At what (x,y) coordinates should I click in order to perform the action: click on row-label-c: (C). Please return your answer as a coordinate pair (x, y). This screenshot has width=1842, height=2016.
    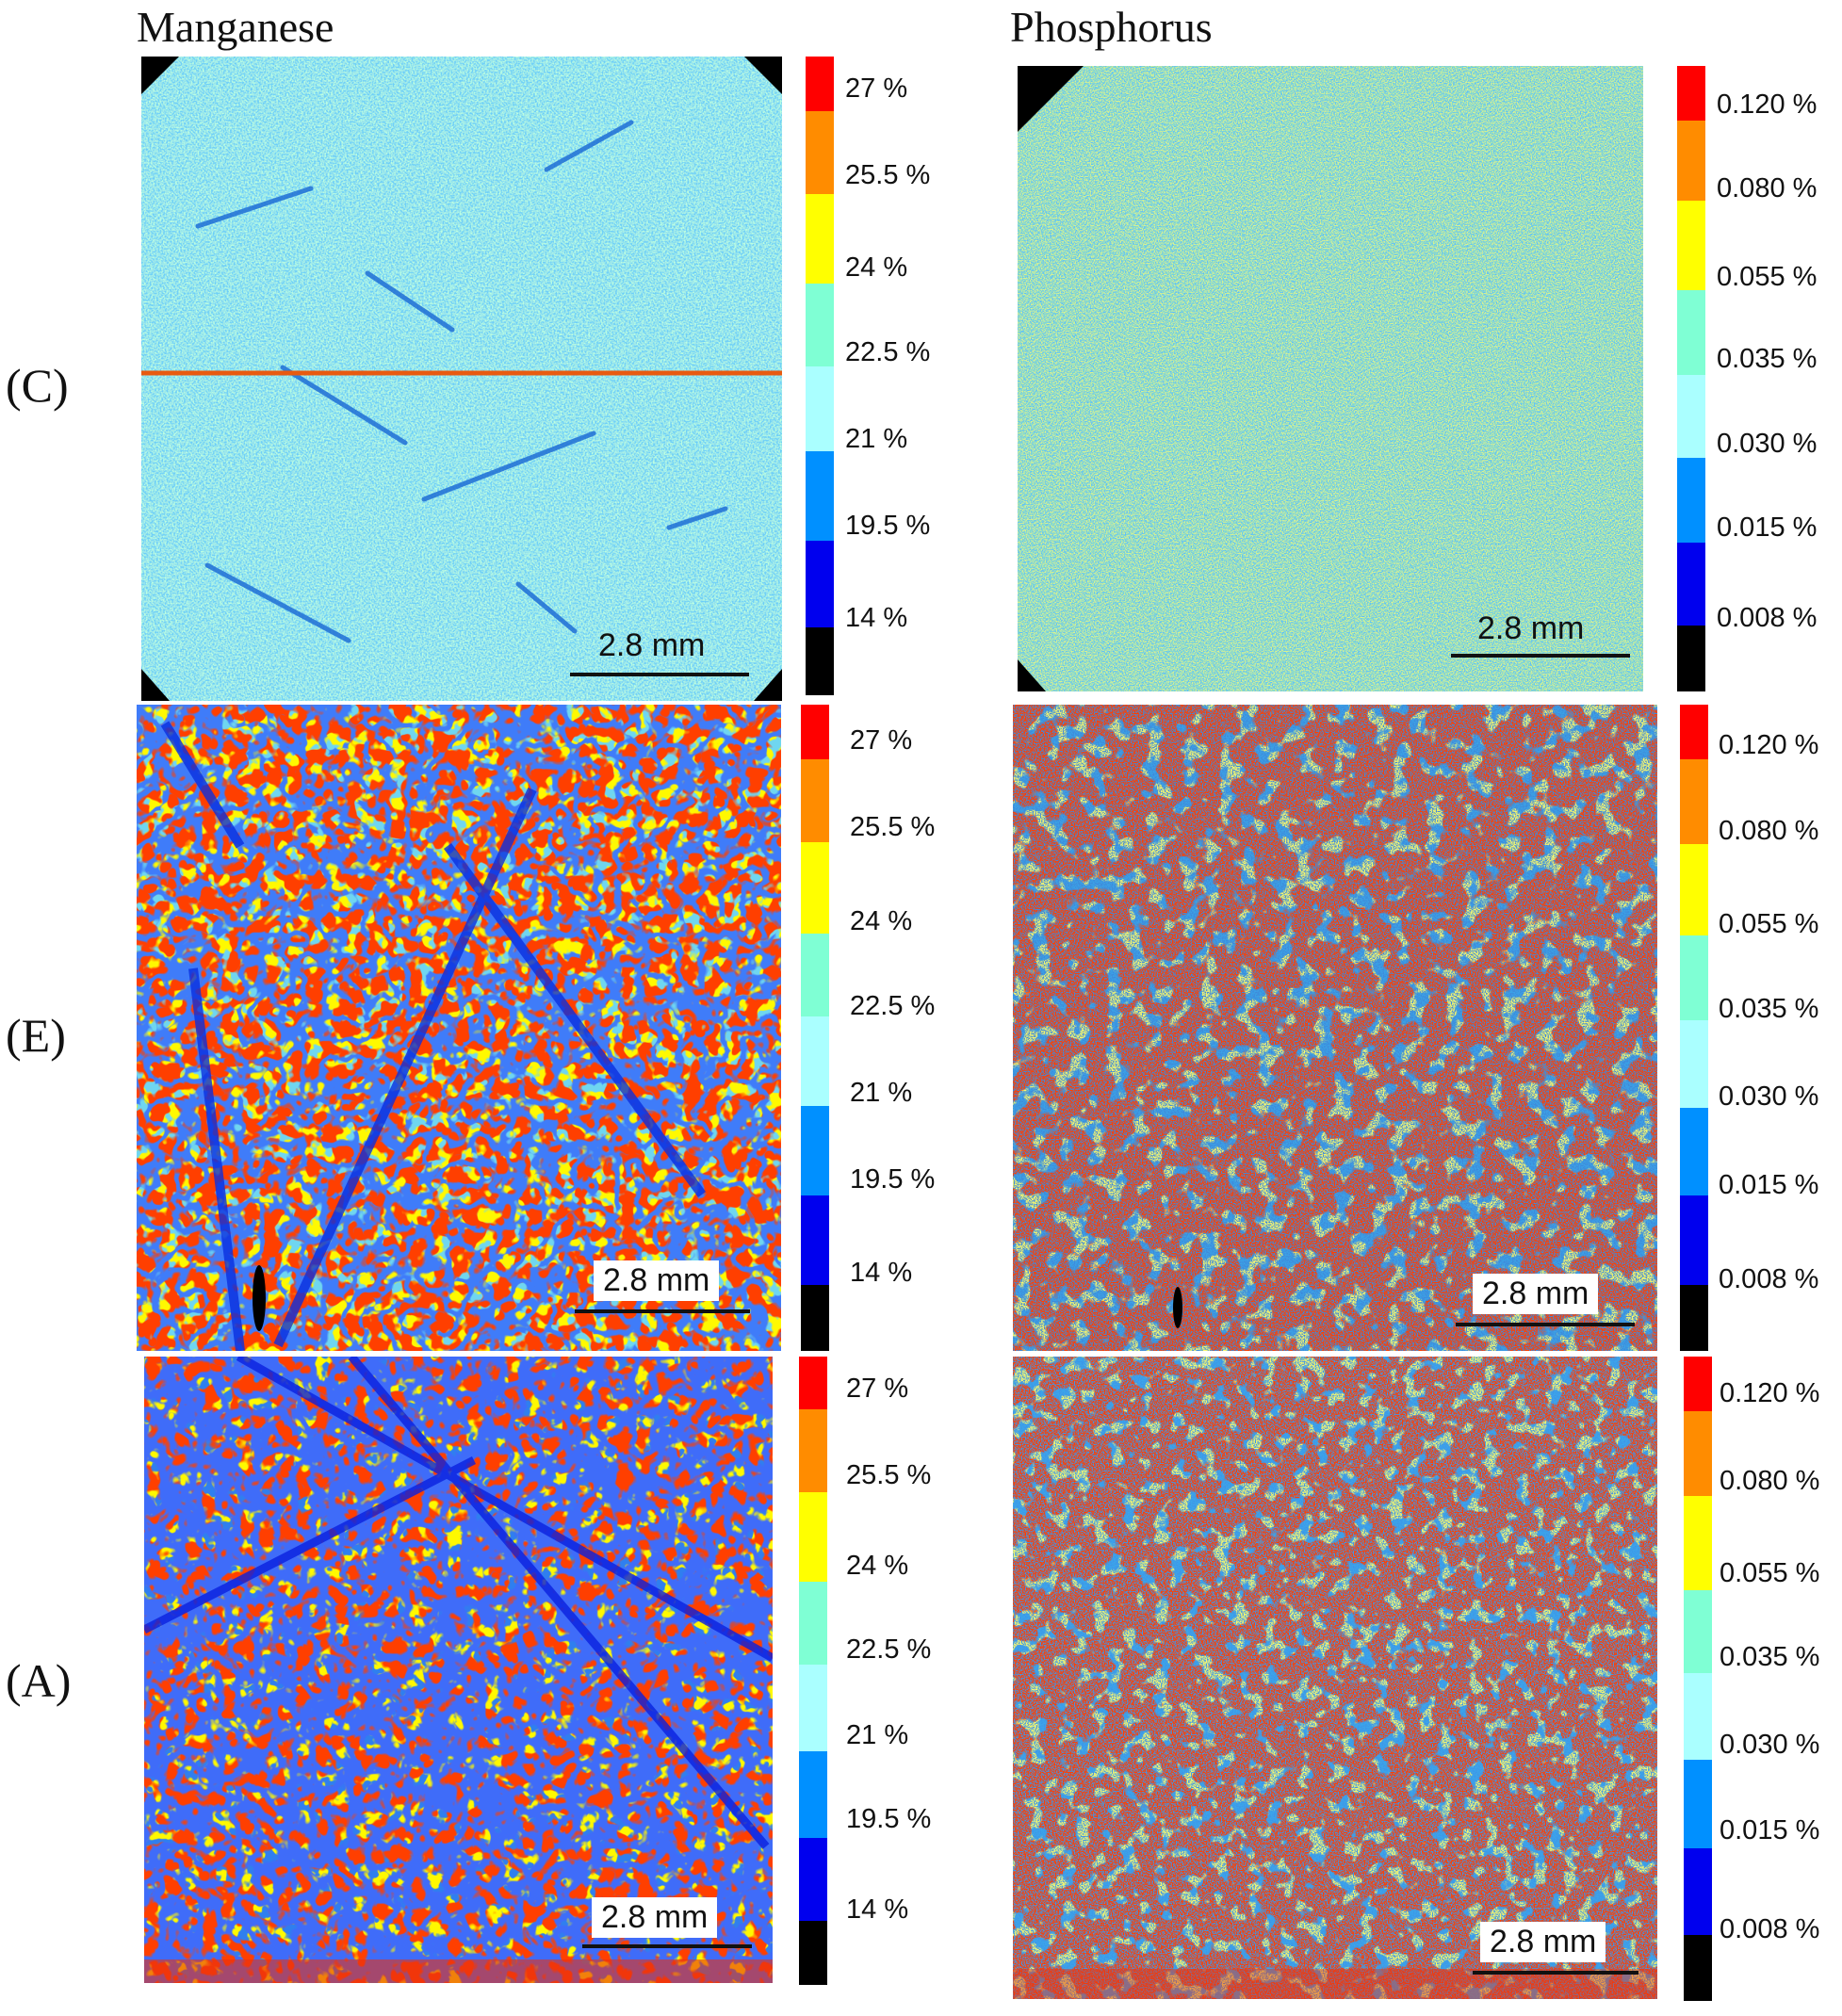
    Looking at the image, I should click on (37, 385).